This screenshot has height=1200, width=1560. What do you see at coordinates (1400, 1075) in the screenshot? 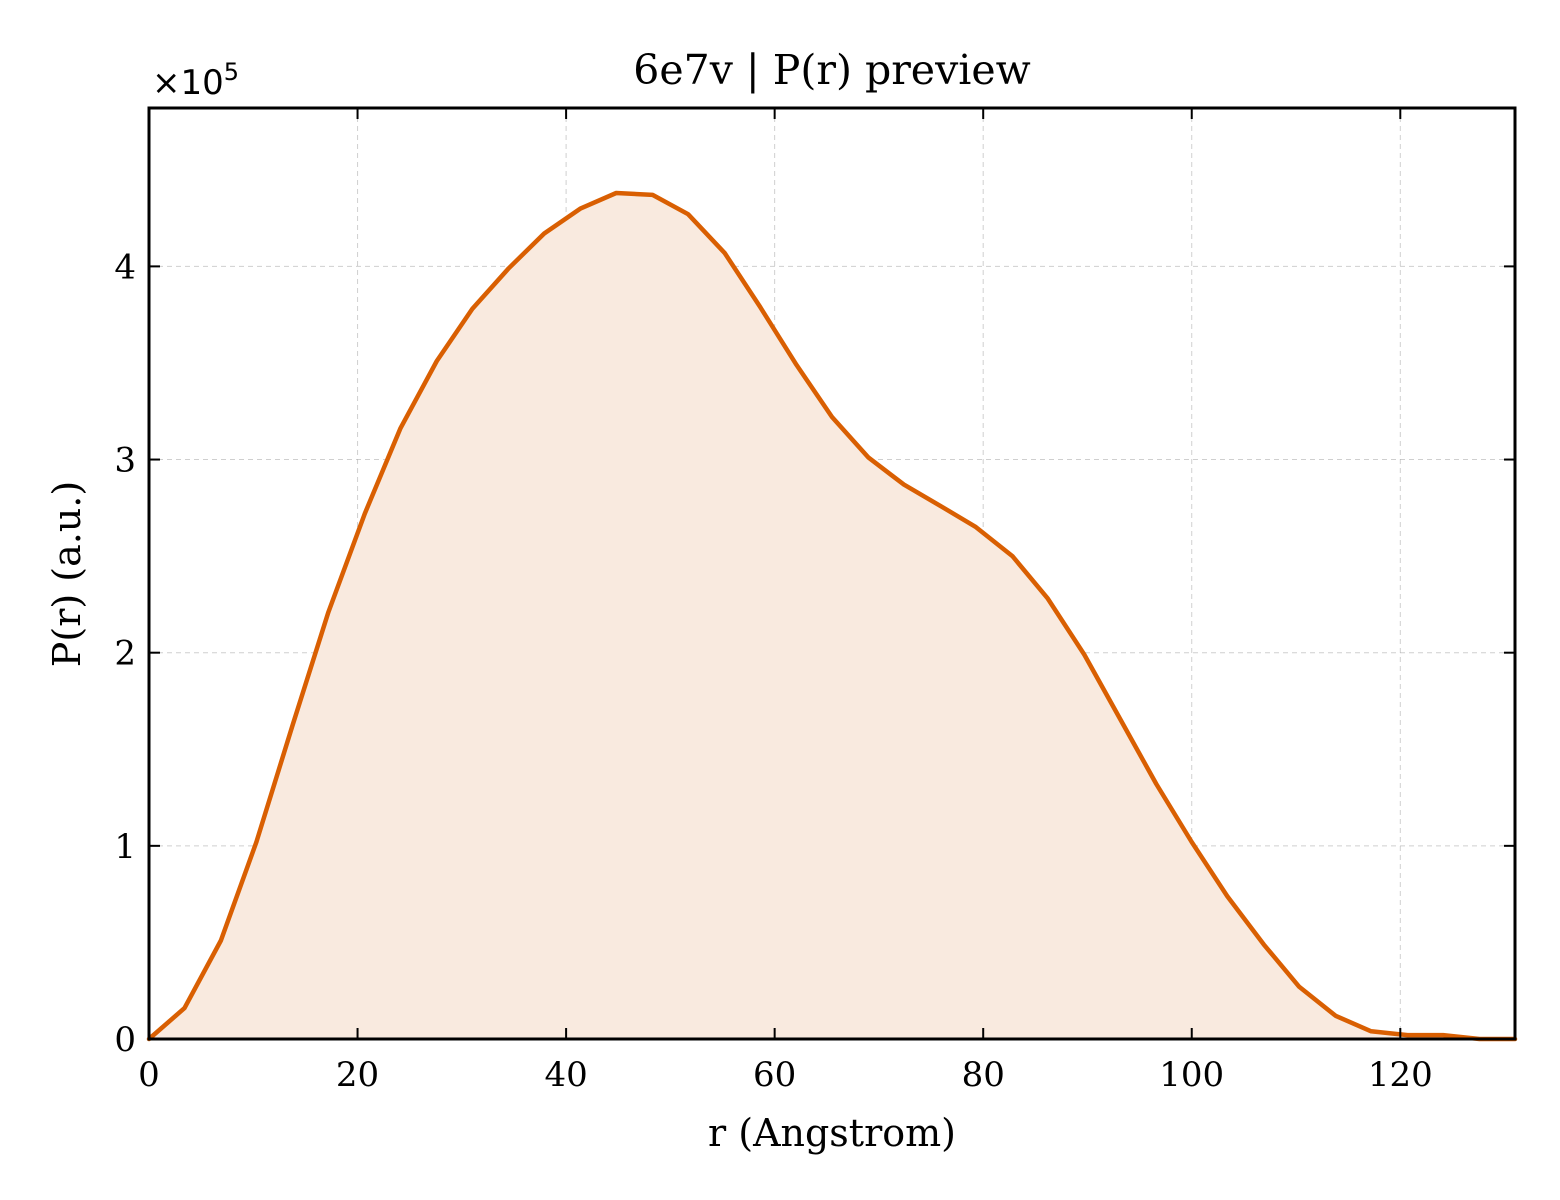
I see `x-tick-label: 120` at bounding box center [1400, 1075].